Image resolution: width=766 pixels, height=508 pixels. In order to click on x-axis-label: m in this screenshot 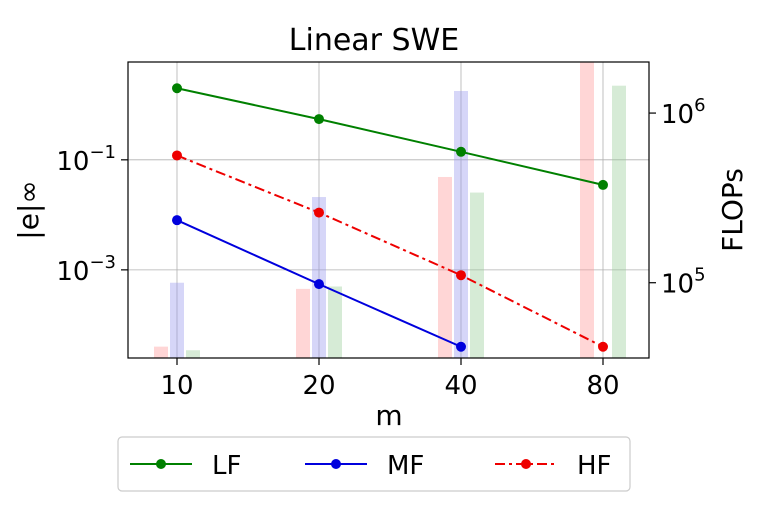, I will do `click(388, 415)`.